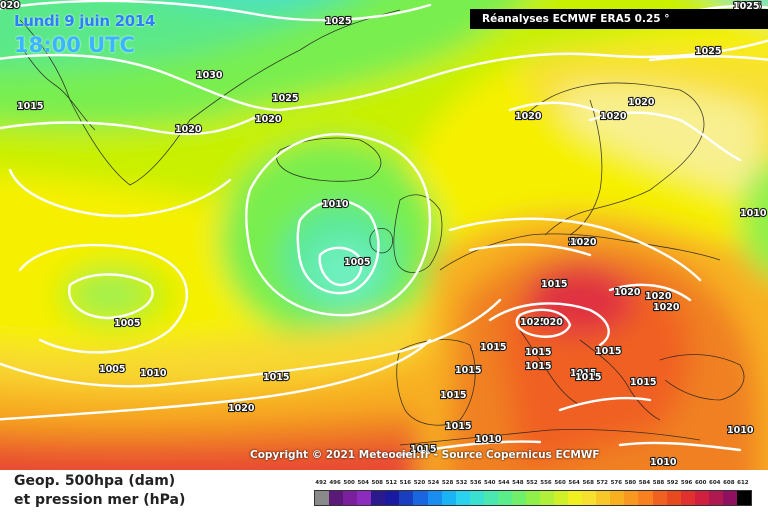  Describe the element at coordinates (588, 483) in the screenshot. I see `scale-value-label: 568` at that location.